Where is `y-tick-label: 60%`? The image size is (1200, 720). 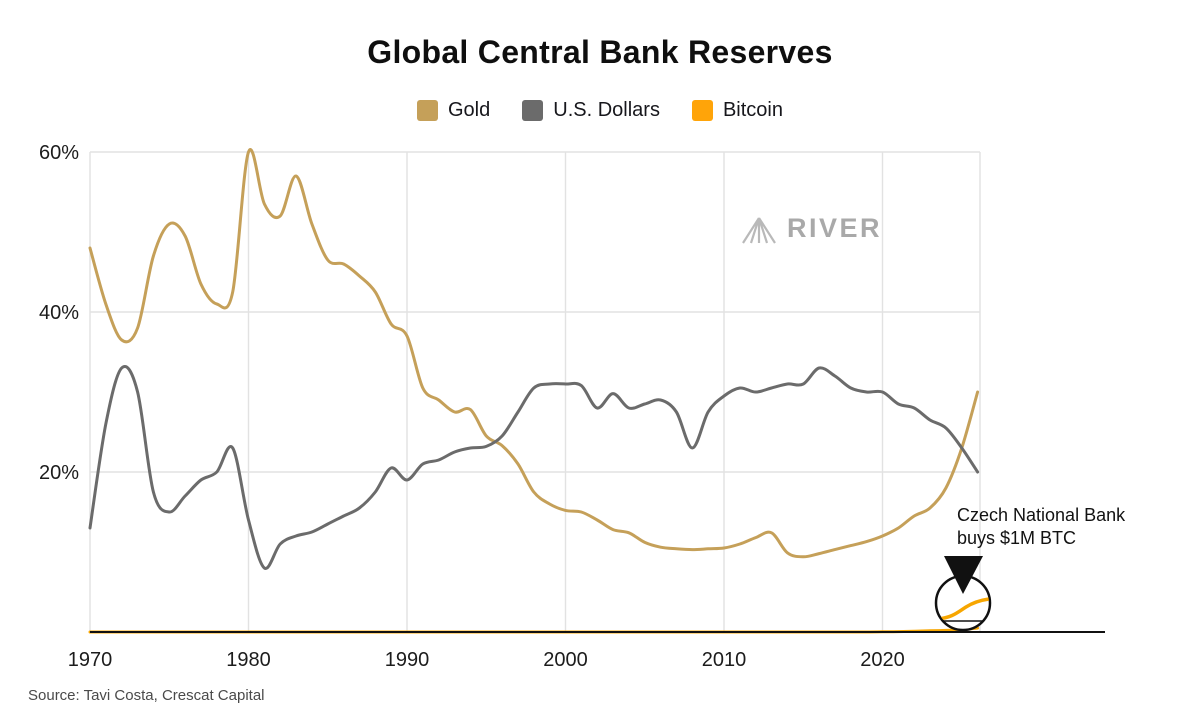
y-tick-label: 60% is located at coordinates (59, 153).